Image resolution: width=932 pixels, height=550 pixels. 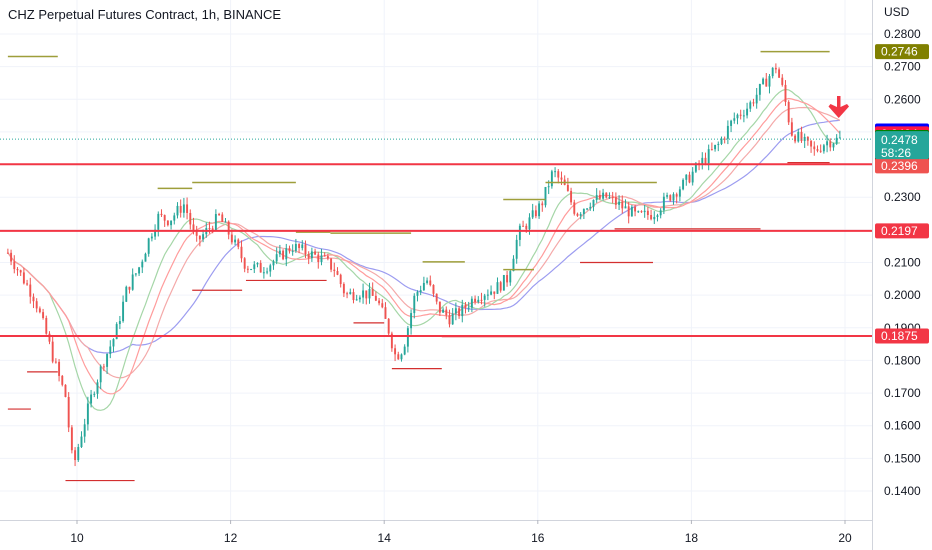 What do you see at coordinates (902, 197) in the screenshot?
I see `y-tick-label: 0.2300` at bounding box center [902, 197].